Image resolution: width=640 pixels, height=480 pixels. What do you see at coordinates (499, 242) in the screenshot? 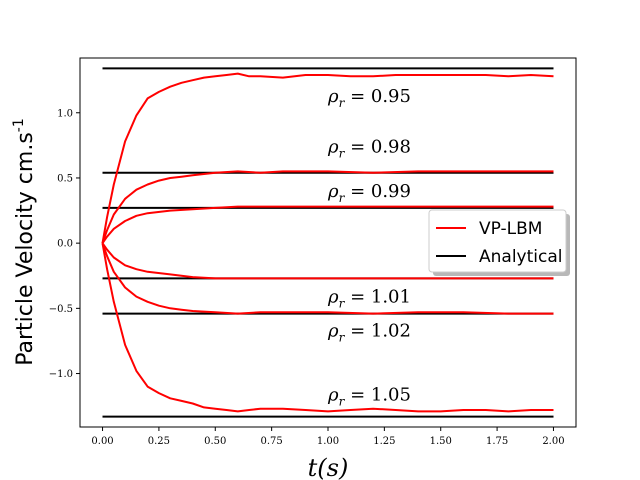
I see `legend: VP-LBM Analytical` at bounding box center [499, 242].